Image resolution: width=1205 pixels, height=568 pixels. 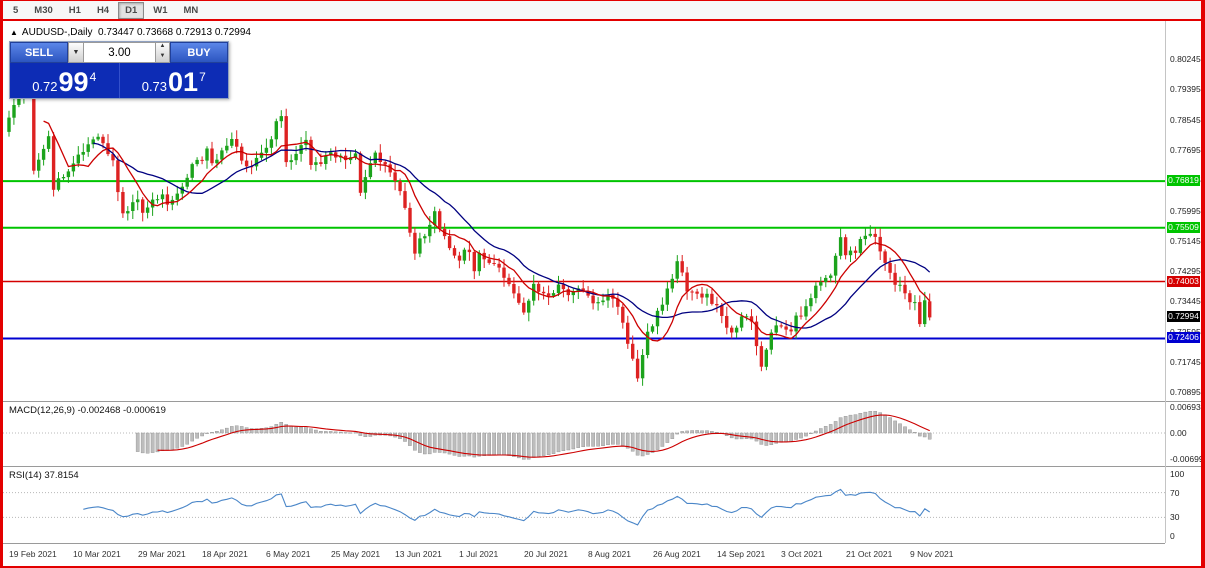 I want to click on timeframe-mn: MN, so click(x=191, y=10).